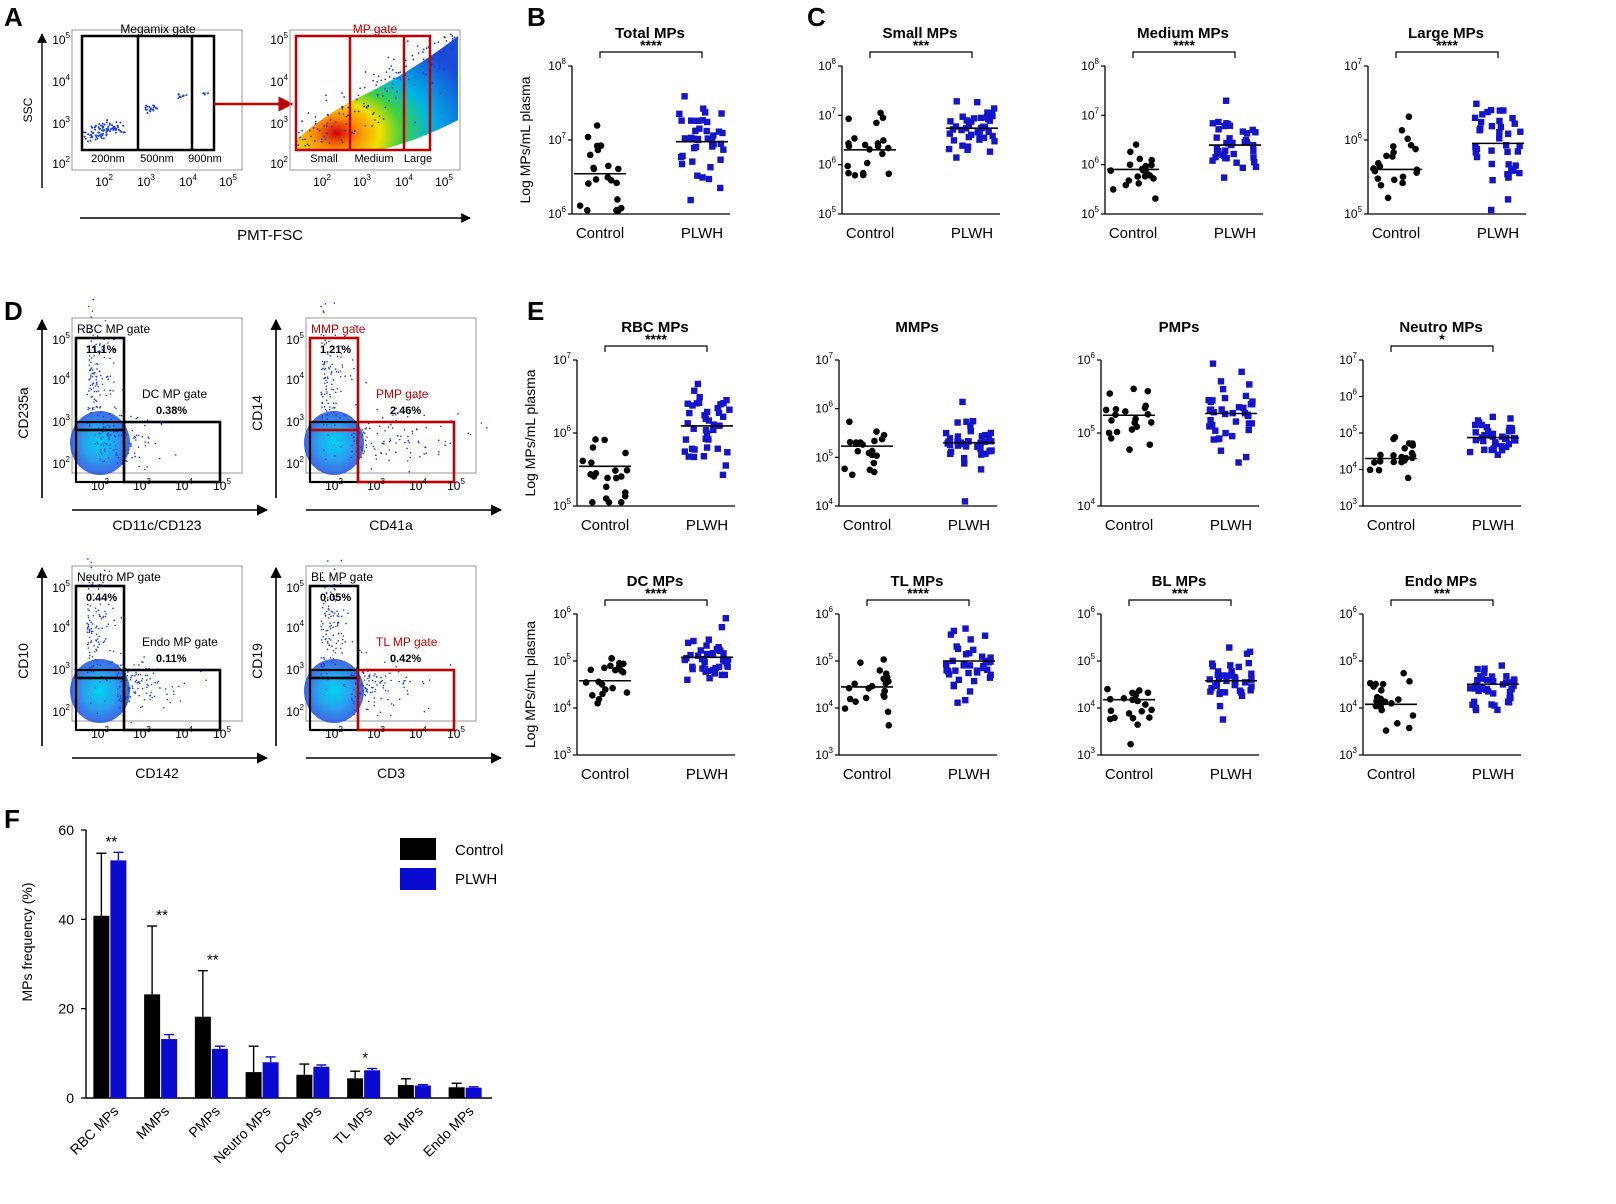  I want to click on dotplot-x-label-plwh: PLWH, so click(972, 233).